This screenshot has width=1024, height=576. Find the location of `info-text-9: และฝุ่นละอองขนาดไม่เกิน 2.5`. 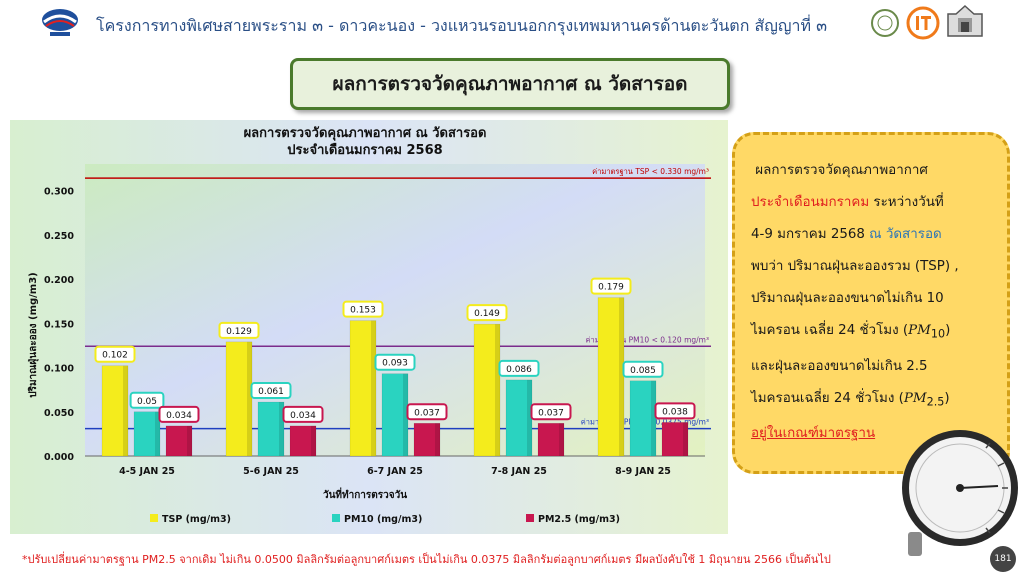

info-text-9: และฝุ่นละอองขนาดไม่เกิน 2.5 is located at coordinates (839, 366).